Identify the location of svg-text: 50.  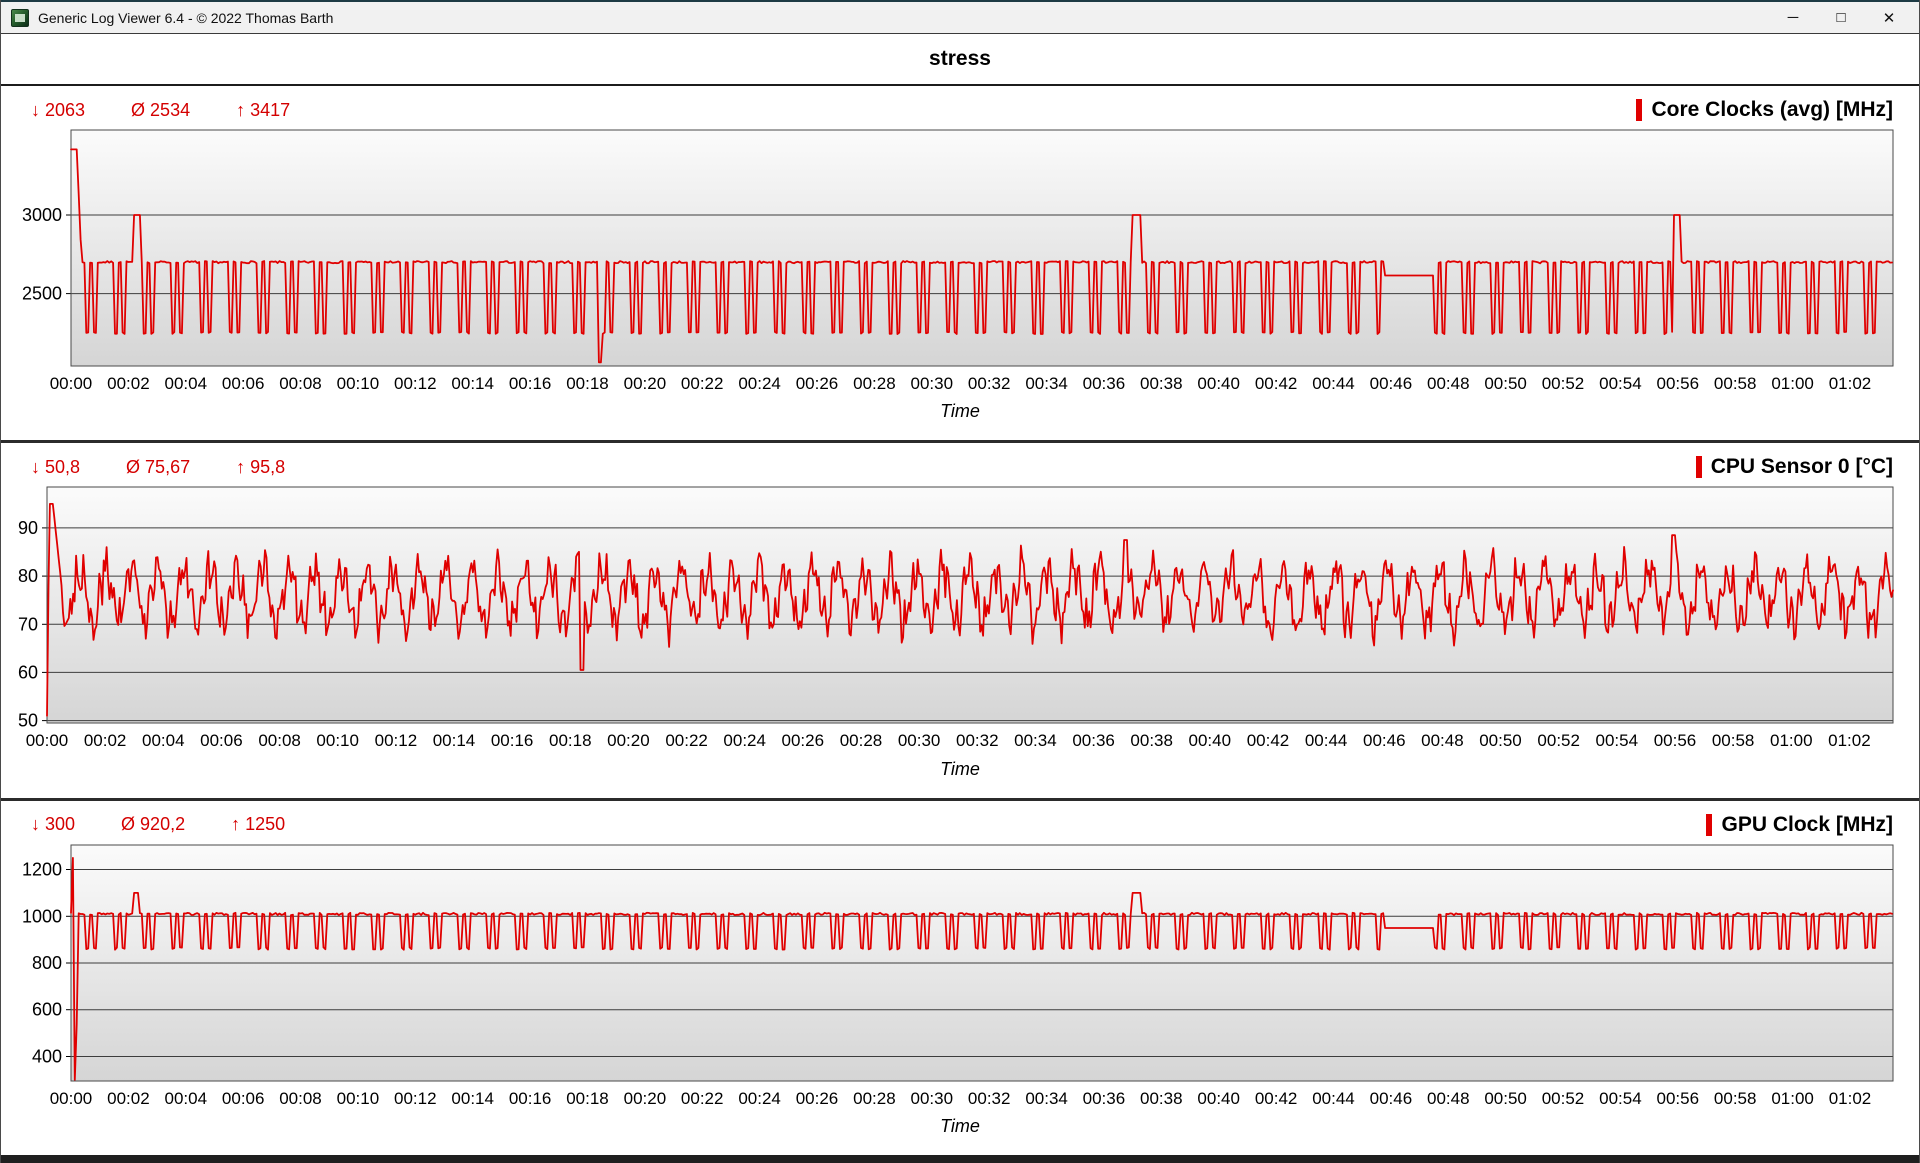
(28, 721).